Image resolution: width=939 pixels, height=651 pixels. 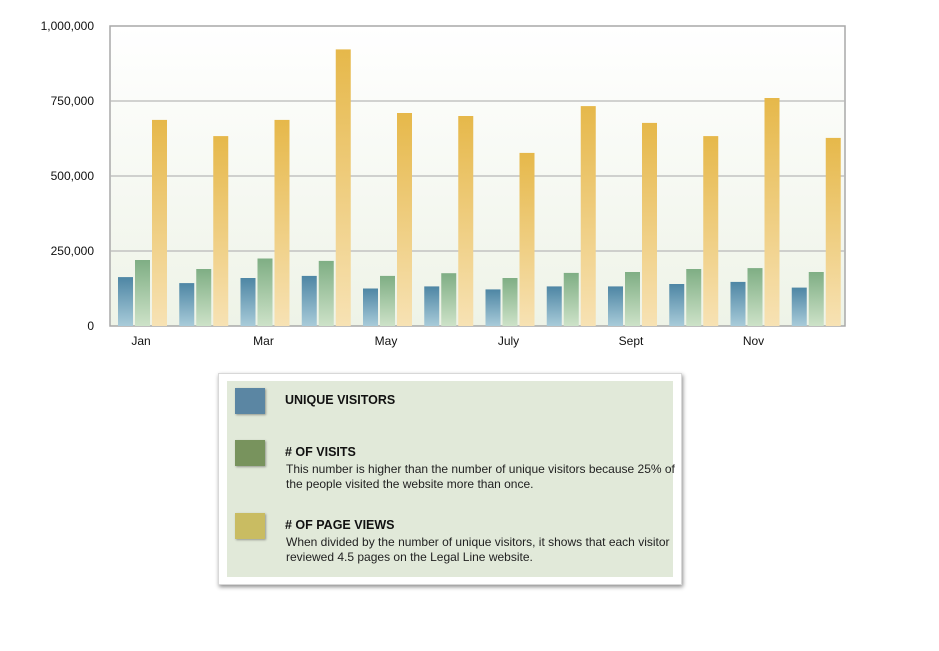 I want to click on bar-unique-visitors-jan, so click(x=125, y=301).